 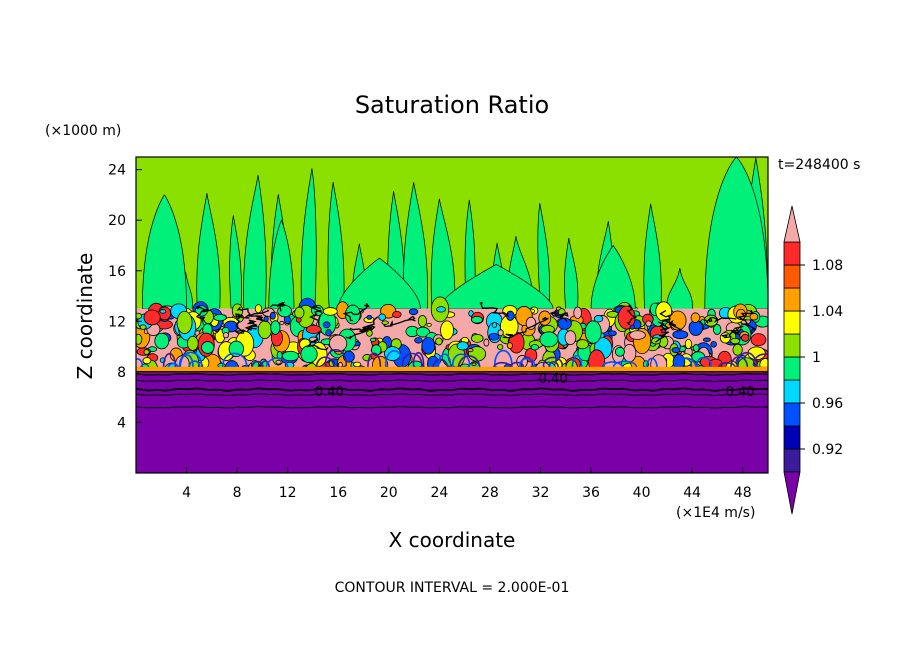 What do you see at coordinates (827, 404) in the screenshot?
I see `colorbar-tick-label: 0.96` at bounding box center [827, 404].